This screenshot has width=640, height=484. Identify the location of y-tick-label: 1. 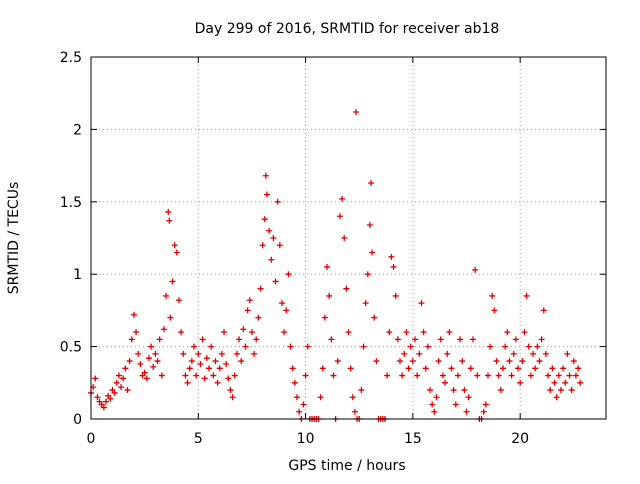
(77, 275).